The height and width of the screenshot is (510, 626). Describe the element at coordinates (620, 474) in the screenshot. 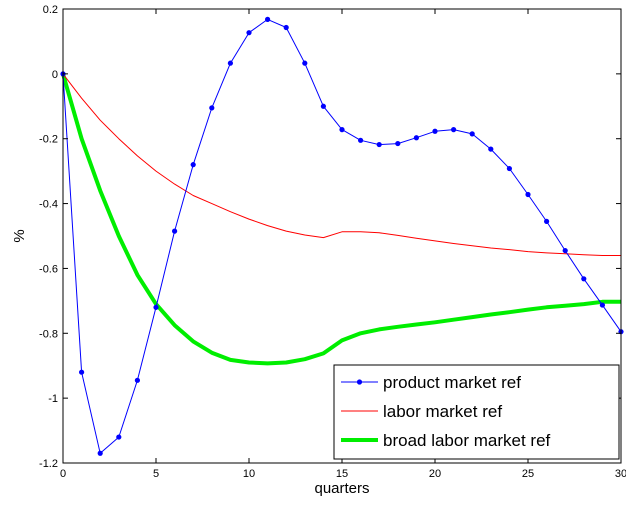

I see `x-tick-label: 30` at that location.